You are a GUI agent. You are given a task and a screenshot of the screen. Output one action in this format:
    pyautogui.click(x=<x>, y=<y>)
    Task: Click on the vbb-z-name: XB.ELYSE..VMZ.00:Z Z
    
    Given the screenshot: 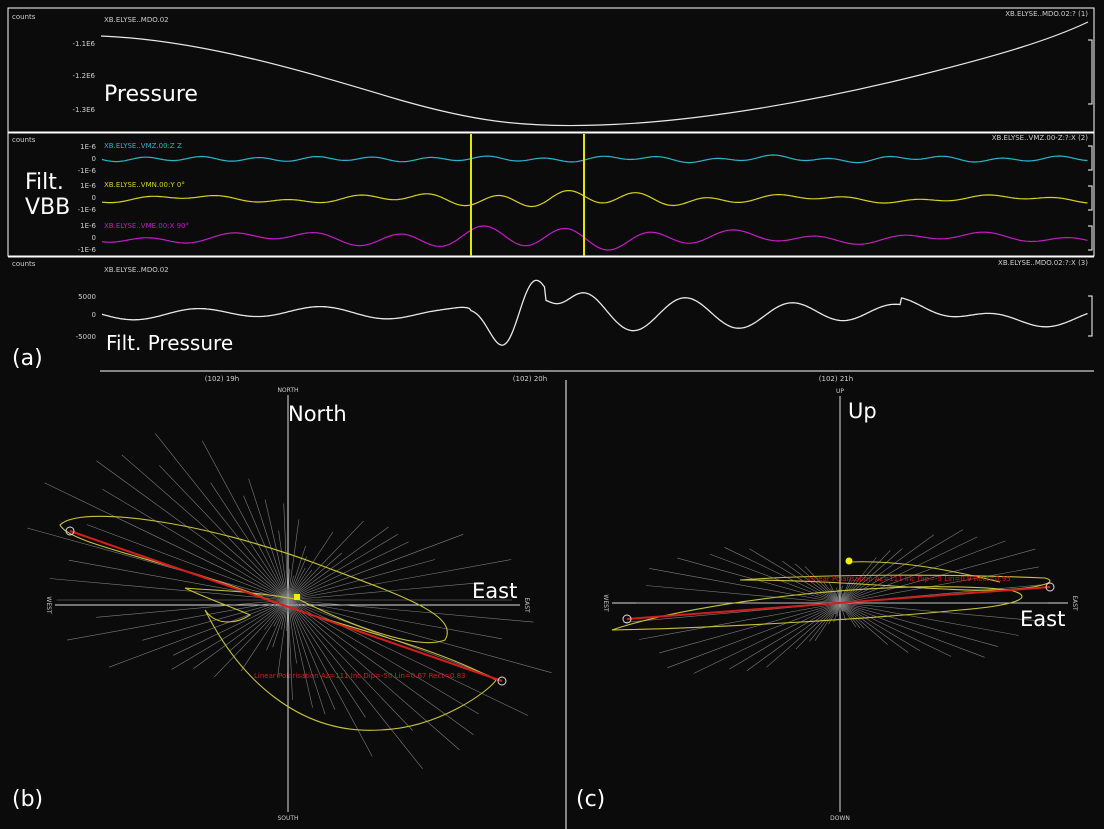 What is the action you would take?
    pyautogui.click(x=143, y=146)
    